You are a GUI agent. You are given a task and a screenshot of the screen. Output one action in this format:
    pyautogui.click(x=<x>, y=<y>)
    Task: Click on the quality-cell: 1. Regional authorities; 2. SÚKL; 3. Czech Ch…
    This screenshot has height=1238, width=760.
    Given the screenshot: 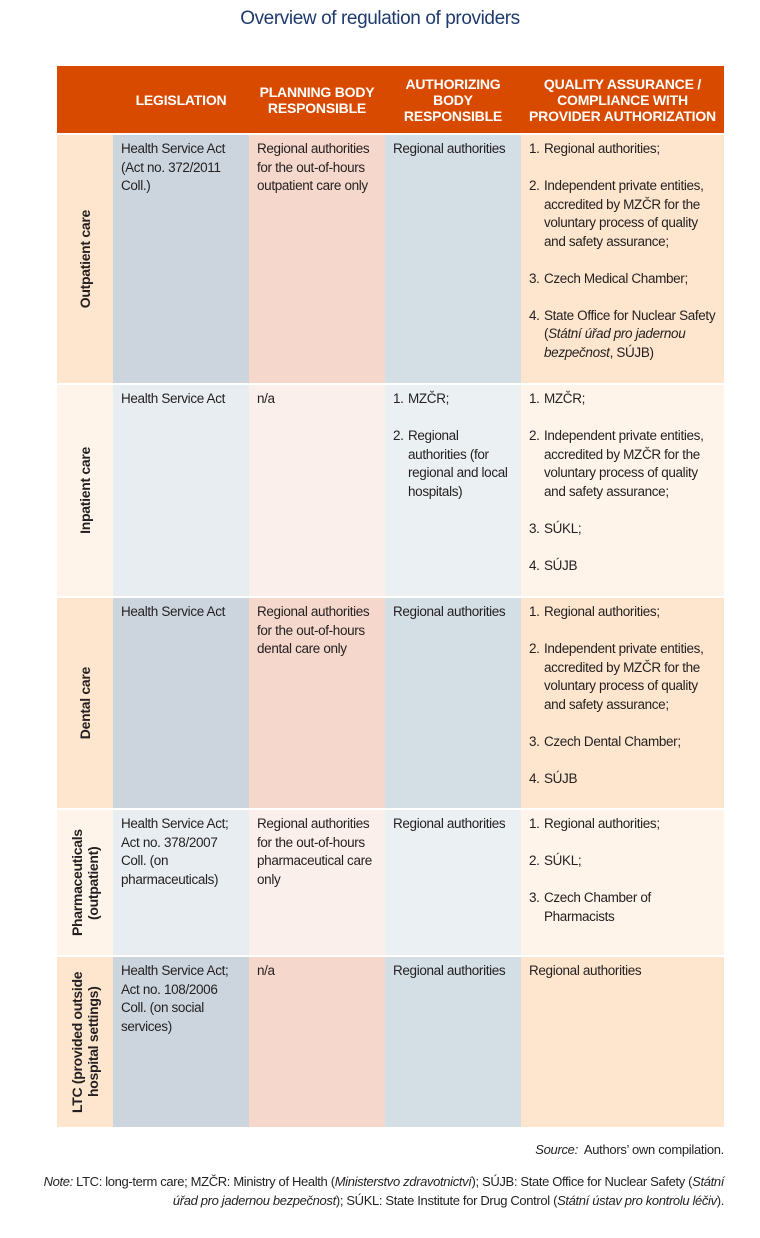 What is the action you would take?
    pyautogui.click(x=622, y=882)
    